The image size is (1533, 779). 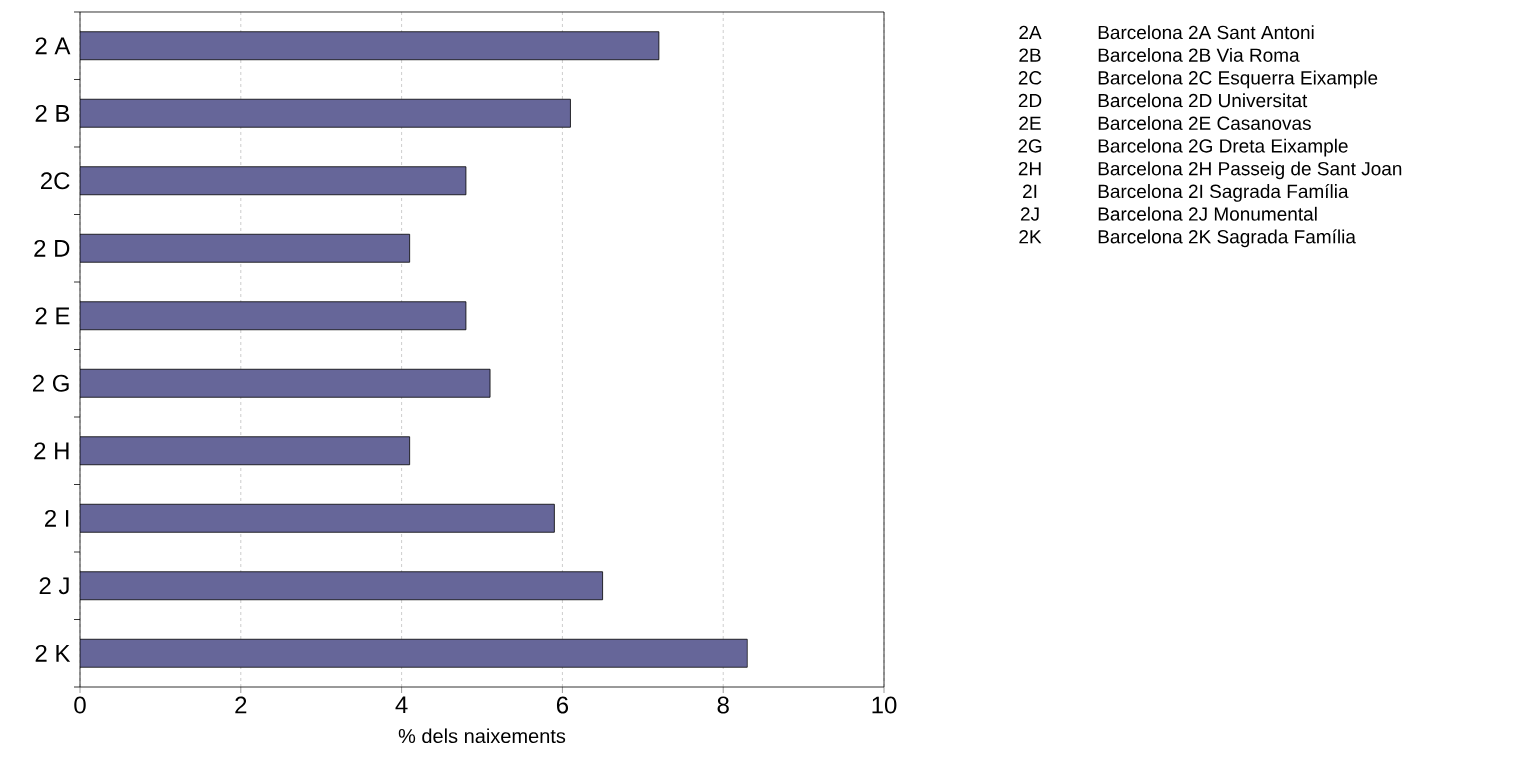 I want to click on text: Barcelona 2B Via Roma, so click(x=1199, y=54).